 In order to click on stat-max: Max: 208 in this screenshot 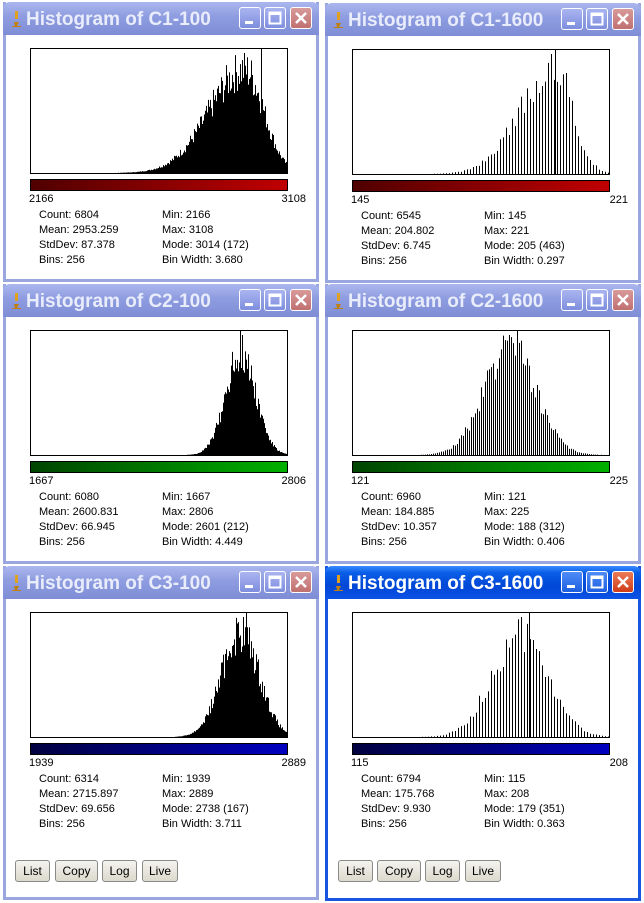, I will do `click(507, 794)`.